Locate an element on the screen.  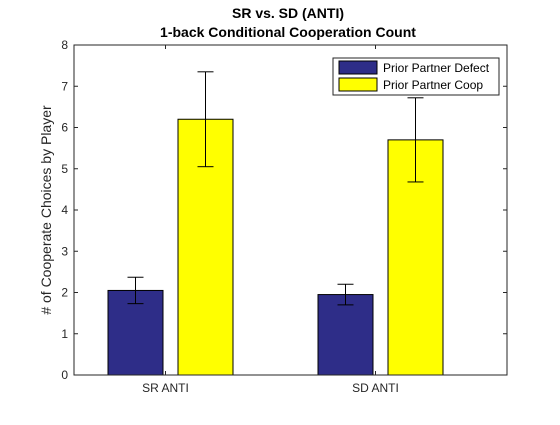
legend-label-prior-partner-defect: Prior Partner Defect is located at coordinates (436, 68).